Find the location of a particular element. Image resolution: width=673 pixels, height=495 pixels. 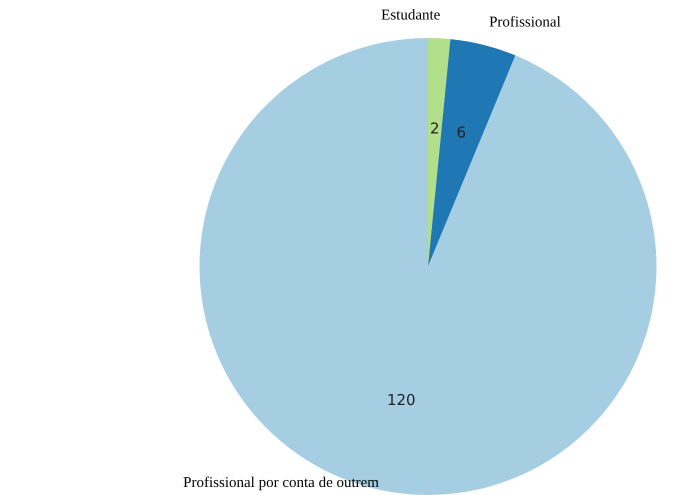

data-label: 120 is located at coordinates (401, 399).